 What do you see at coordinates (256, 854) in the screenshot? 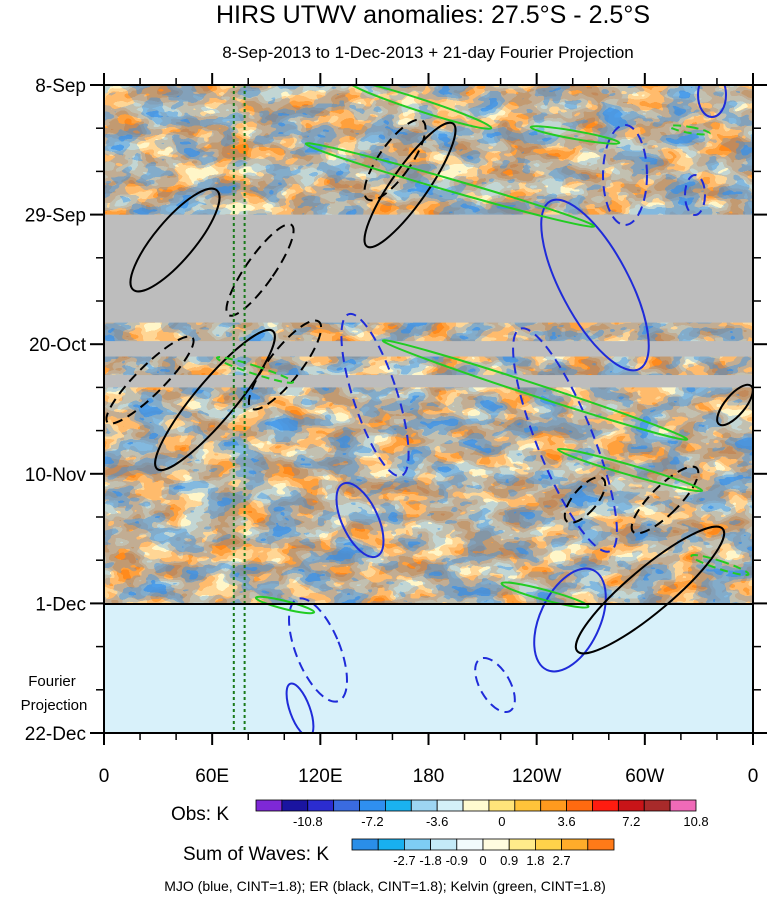
I see `waves-colorbar-label: Sum of Waves: K` at bounding box center [256, 854].